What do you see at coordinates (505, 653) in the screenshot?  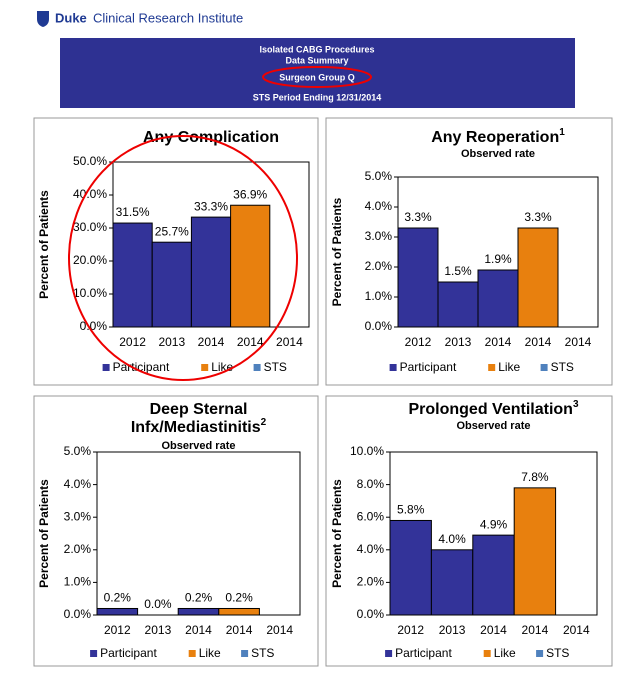 I see `legend-label: Like` at bounding box center [505, 653].